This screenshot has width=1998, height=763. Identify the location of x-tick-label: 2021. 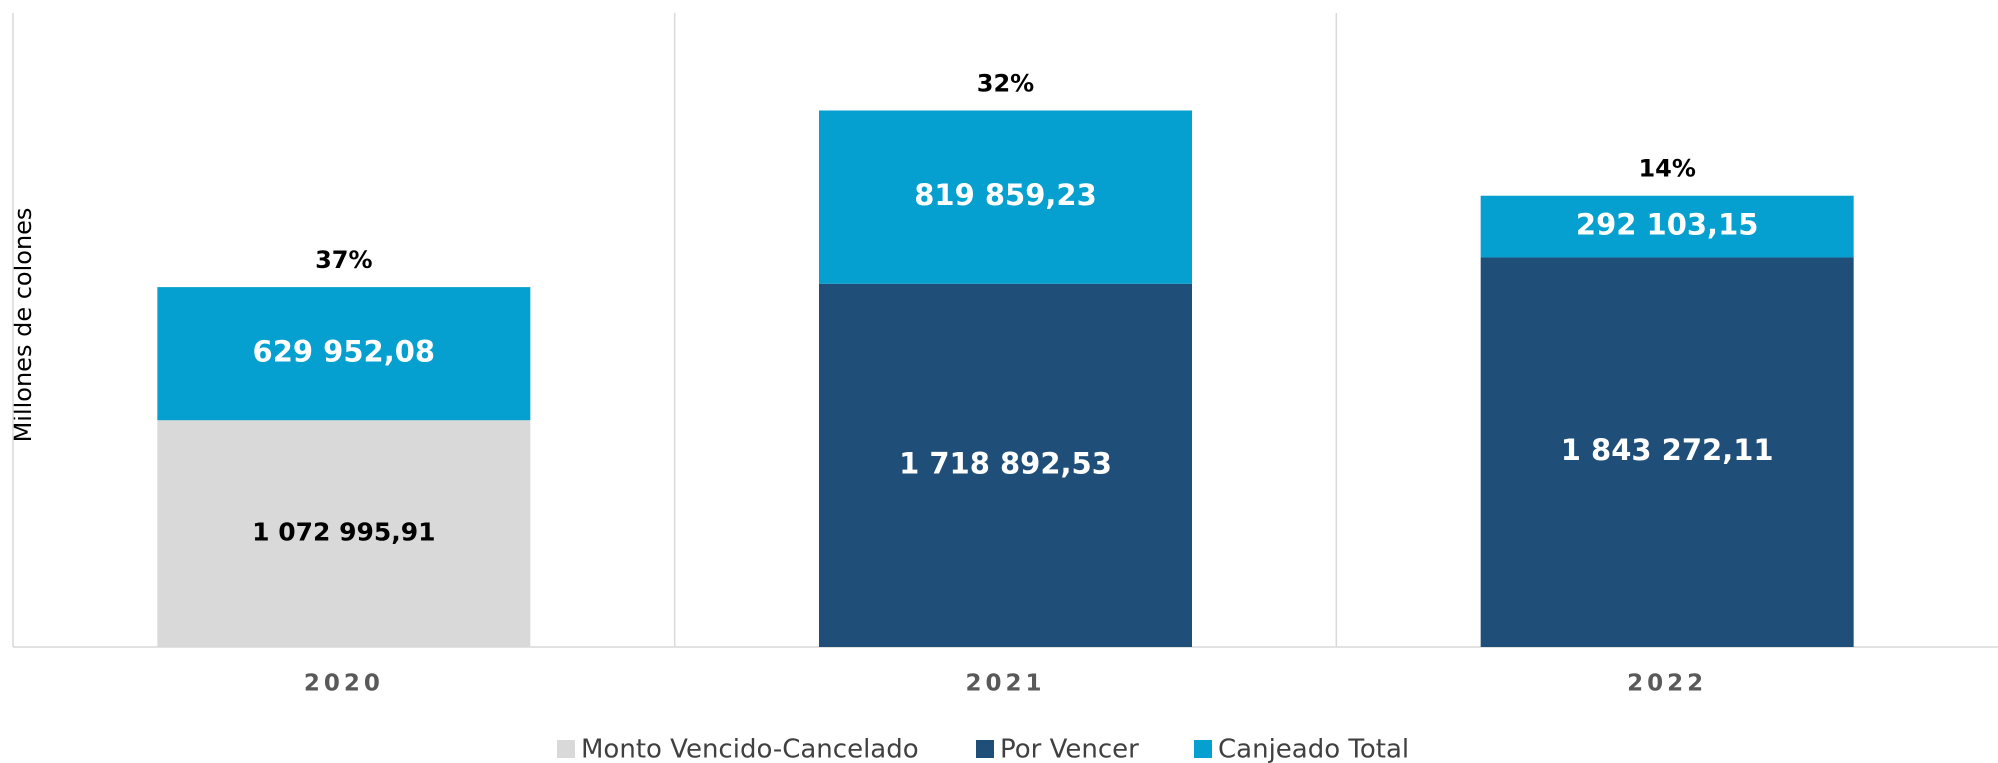
(1005, 684).